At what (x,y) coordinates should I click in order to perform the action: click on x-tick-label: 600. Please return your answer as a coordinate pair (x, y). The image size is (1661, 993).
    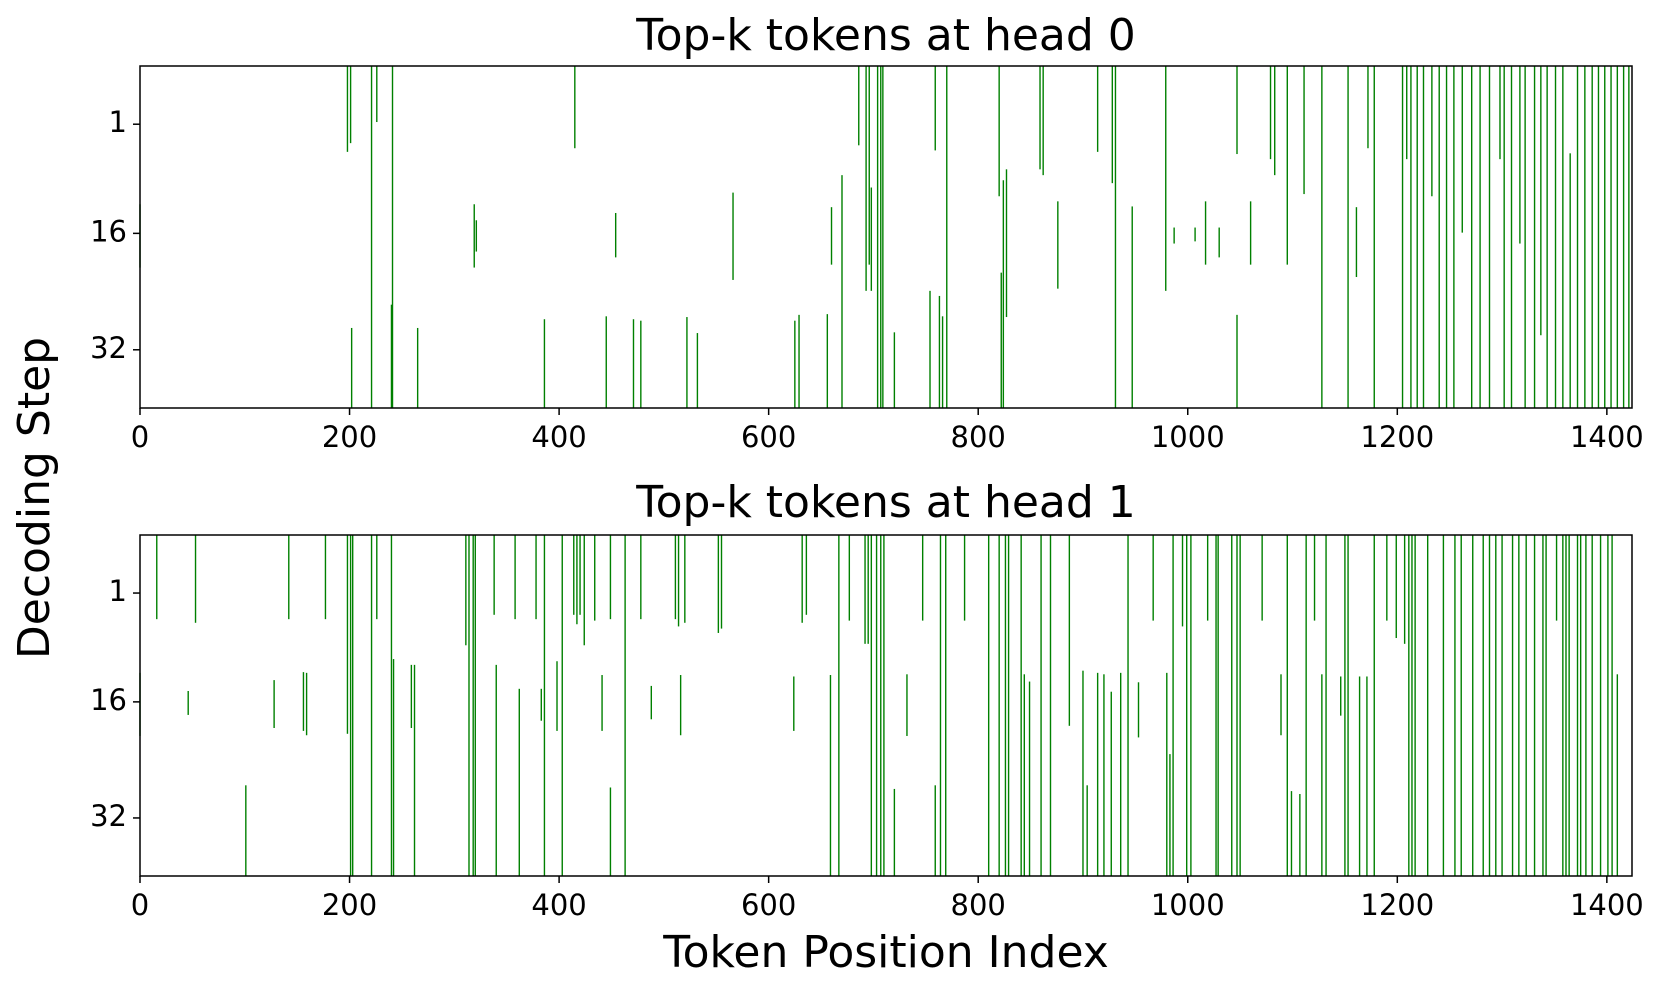
    Looking at the image, I should click on (768, 905).